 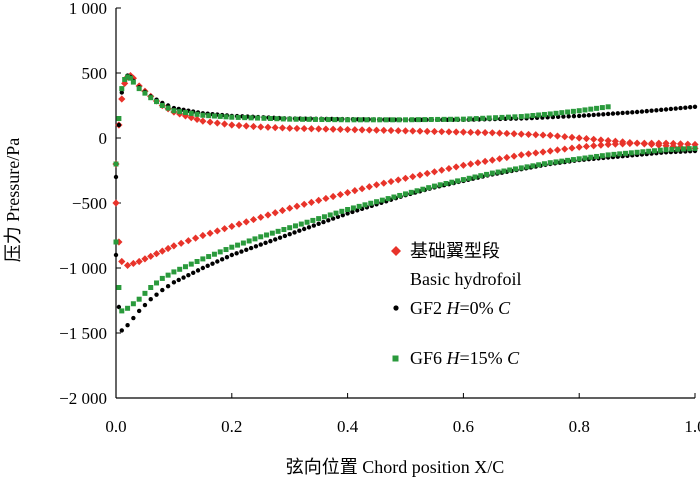 I want to click on legend-gf6-name: GF6, so click(x=426, y=358).